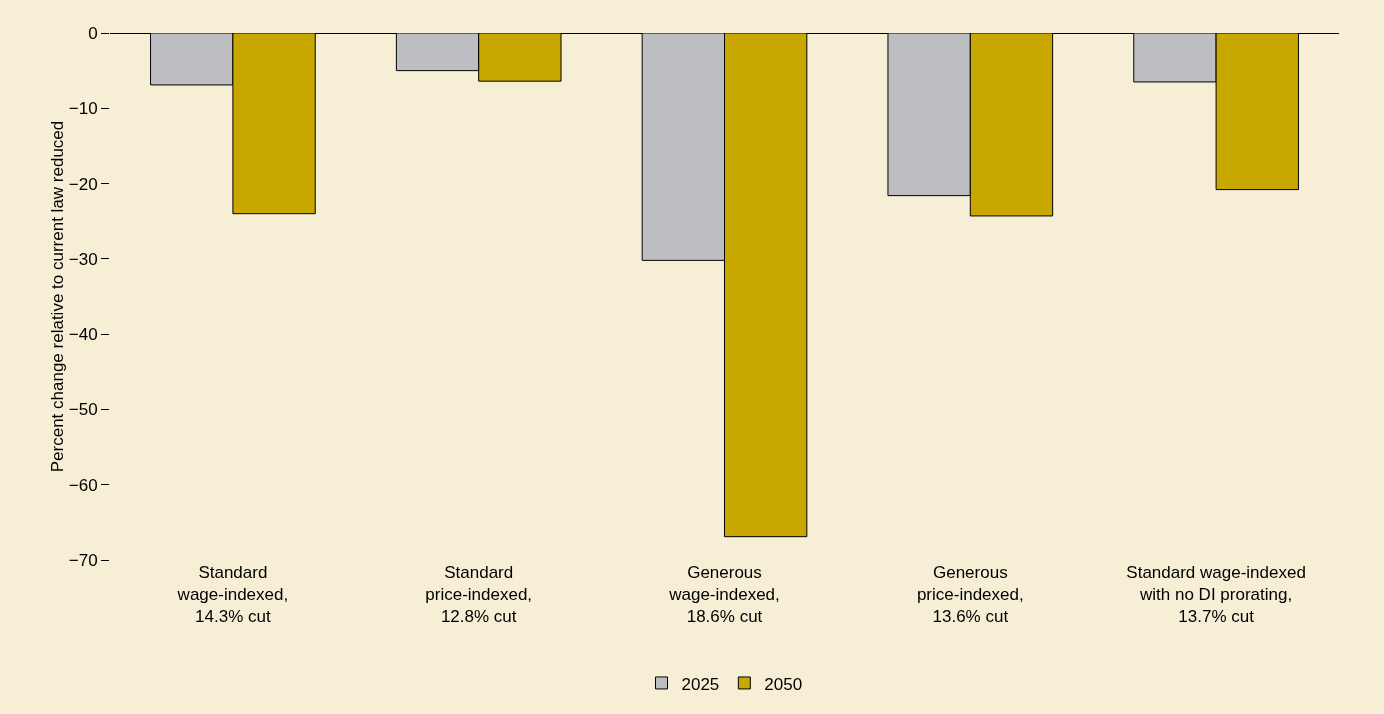 The image size is (1384, 714). Describe the element at coordinates (83, 560) in the screenshot. I see `y-tick-label: −70` at that location.